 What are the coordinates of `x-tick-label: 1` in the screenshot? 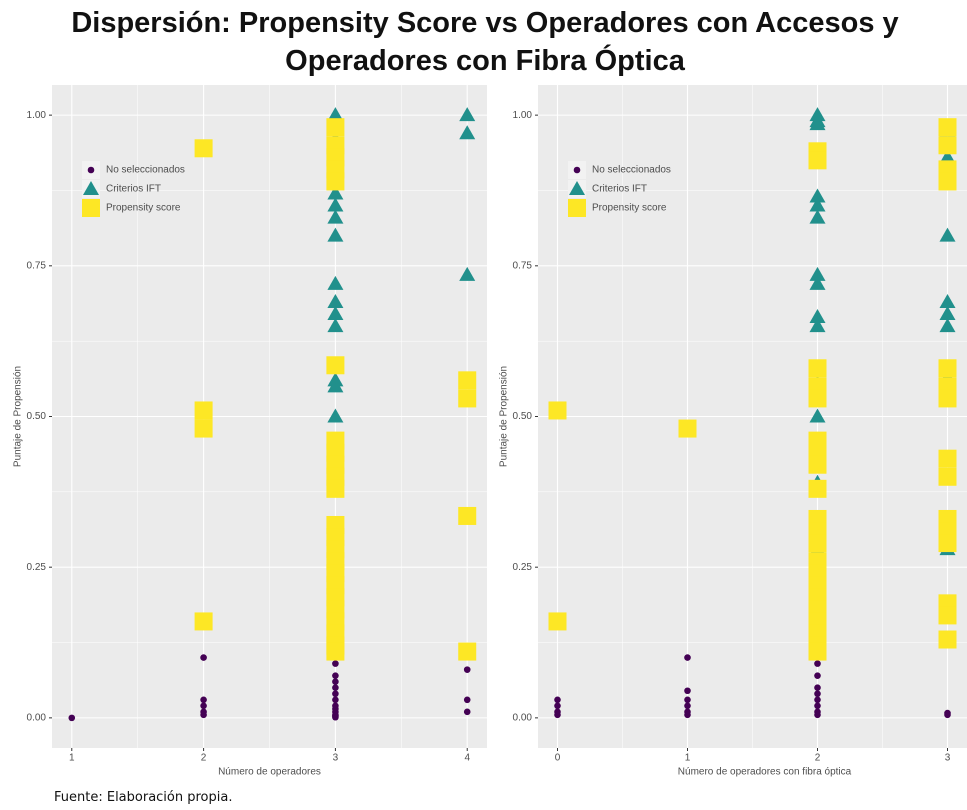 It's located at (688, 758).